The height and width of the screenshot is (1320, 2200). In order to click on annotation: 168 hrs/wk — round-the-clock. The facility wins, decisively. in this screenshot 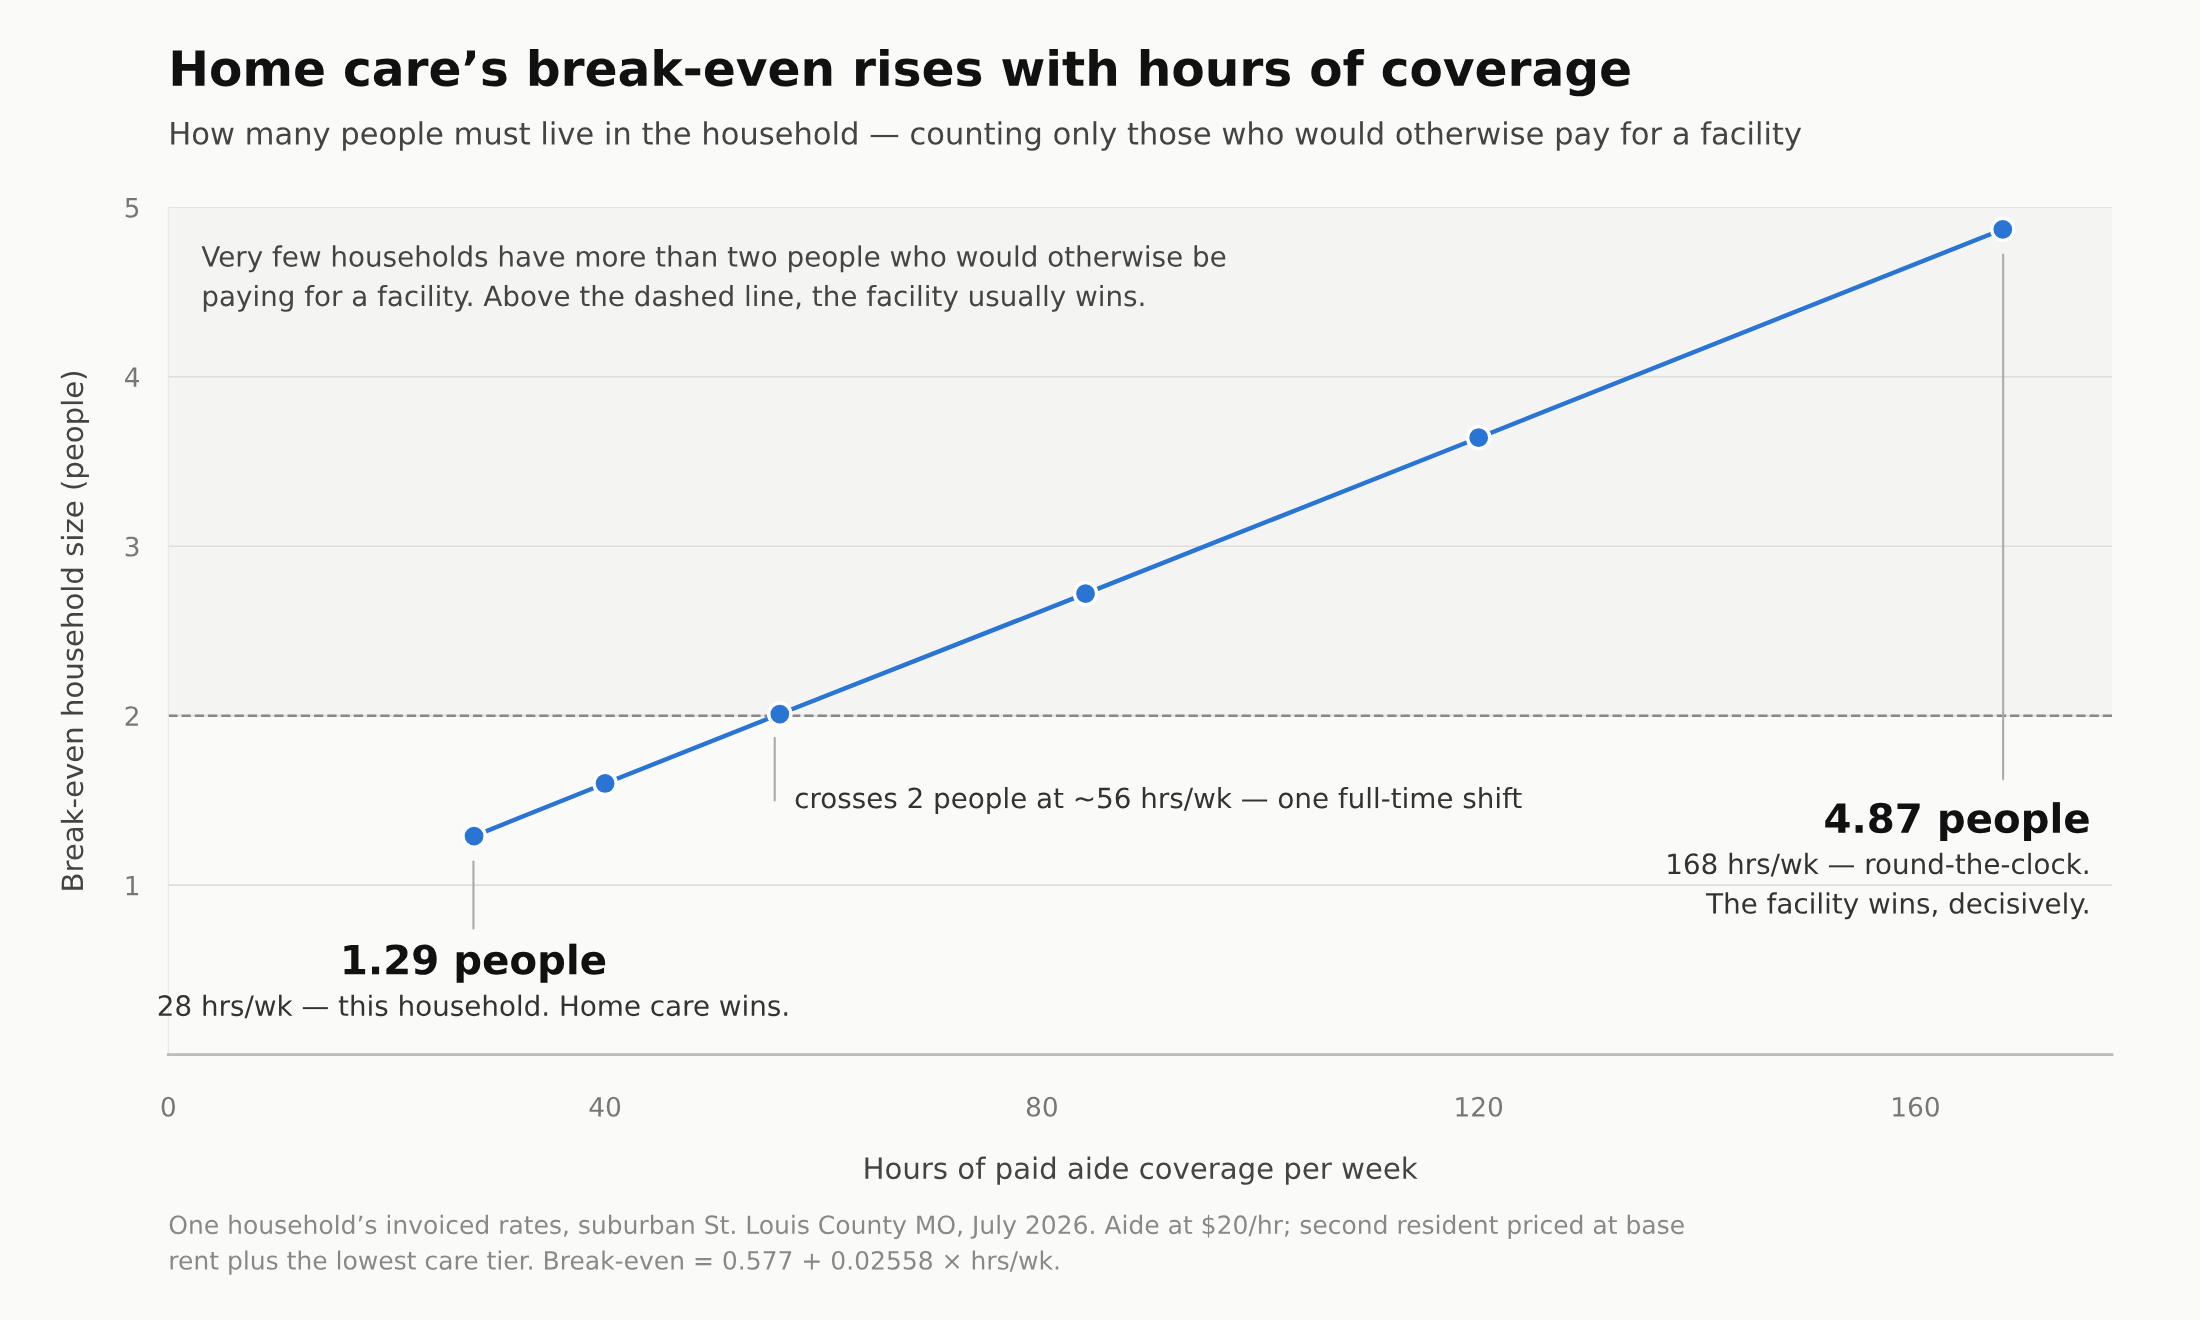, I will do `click(1878, 886)`.